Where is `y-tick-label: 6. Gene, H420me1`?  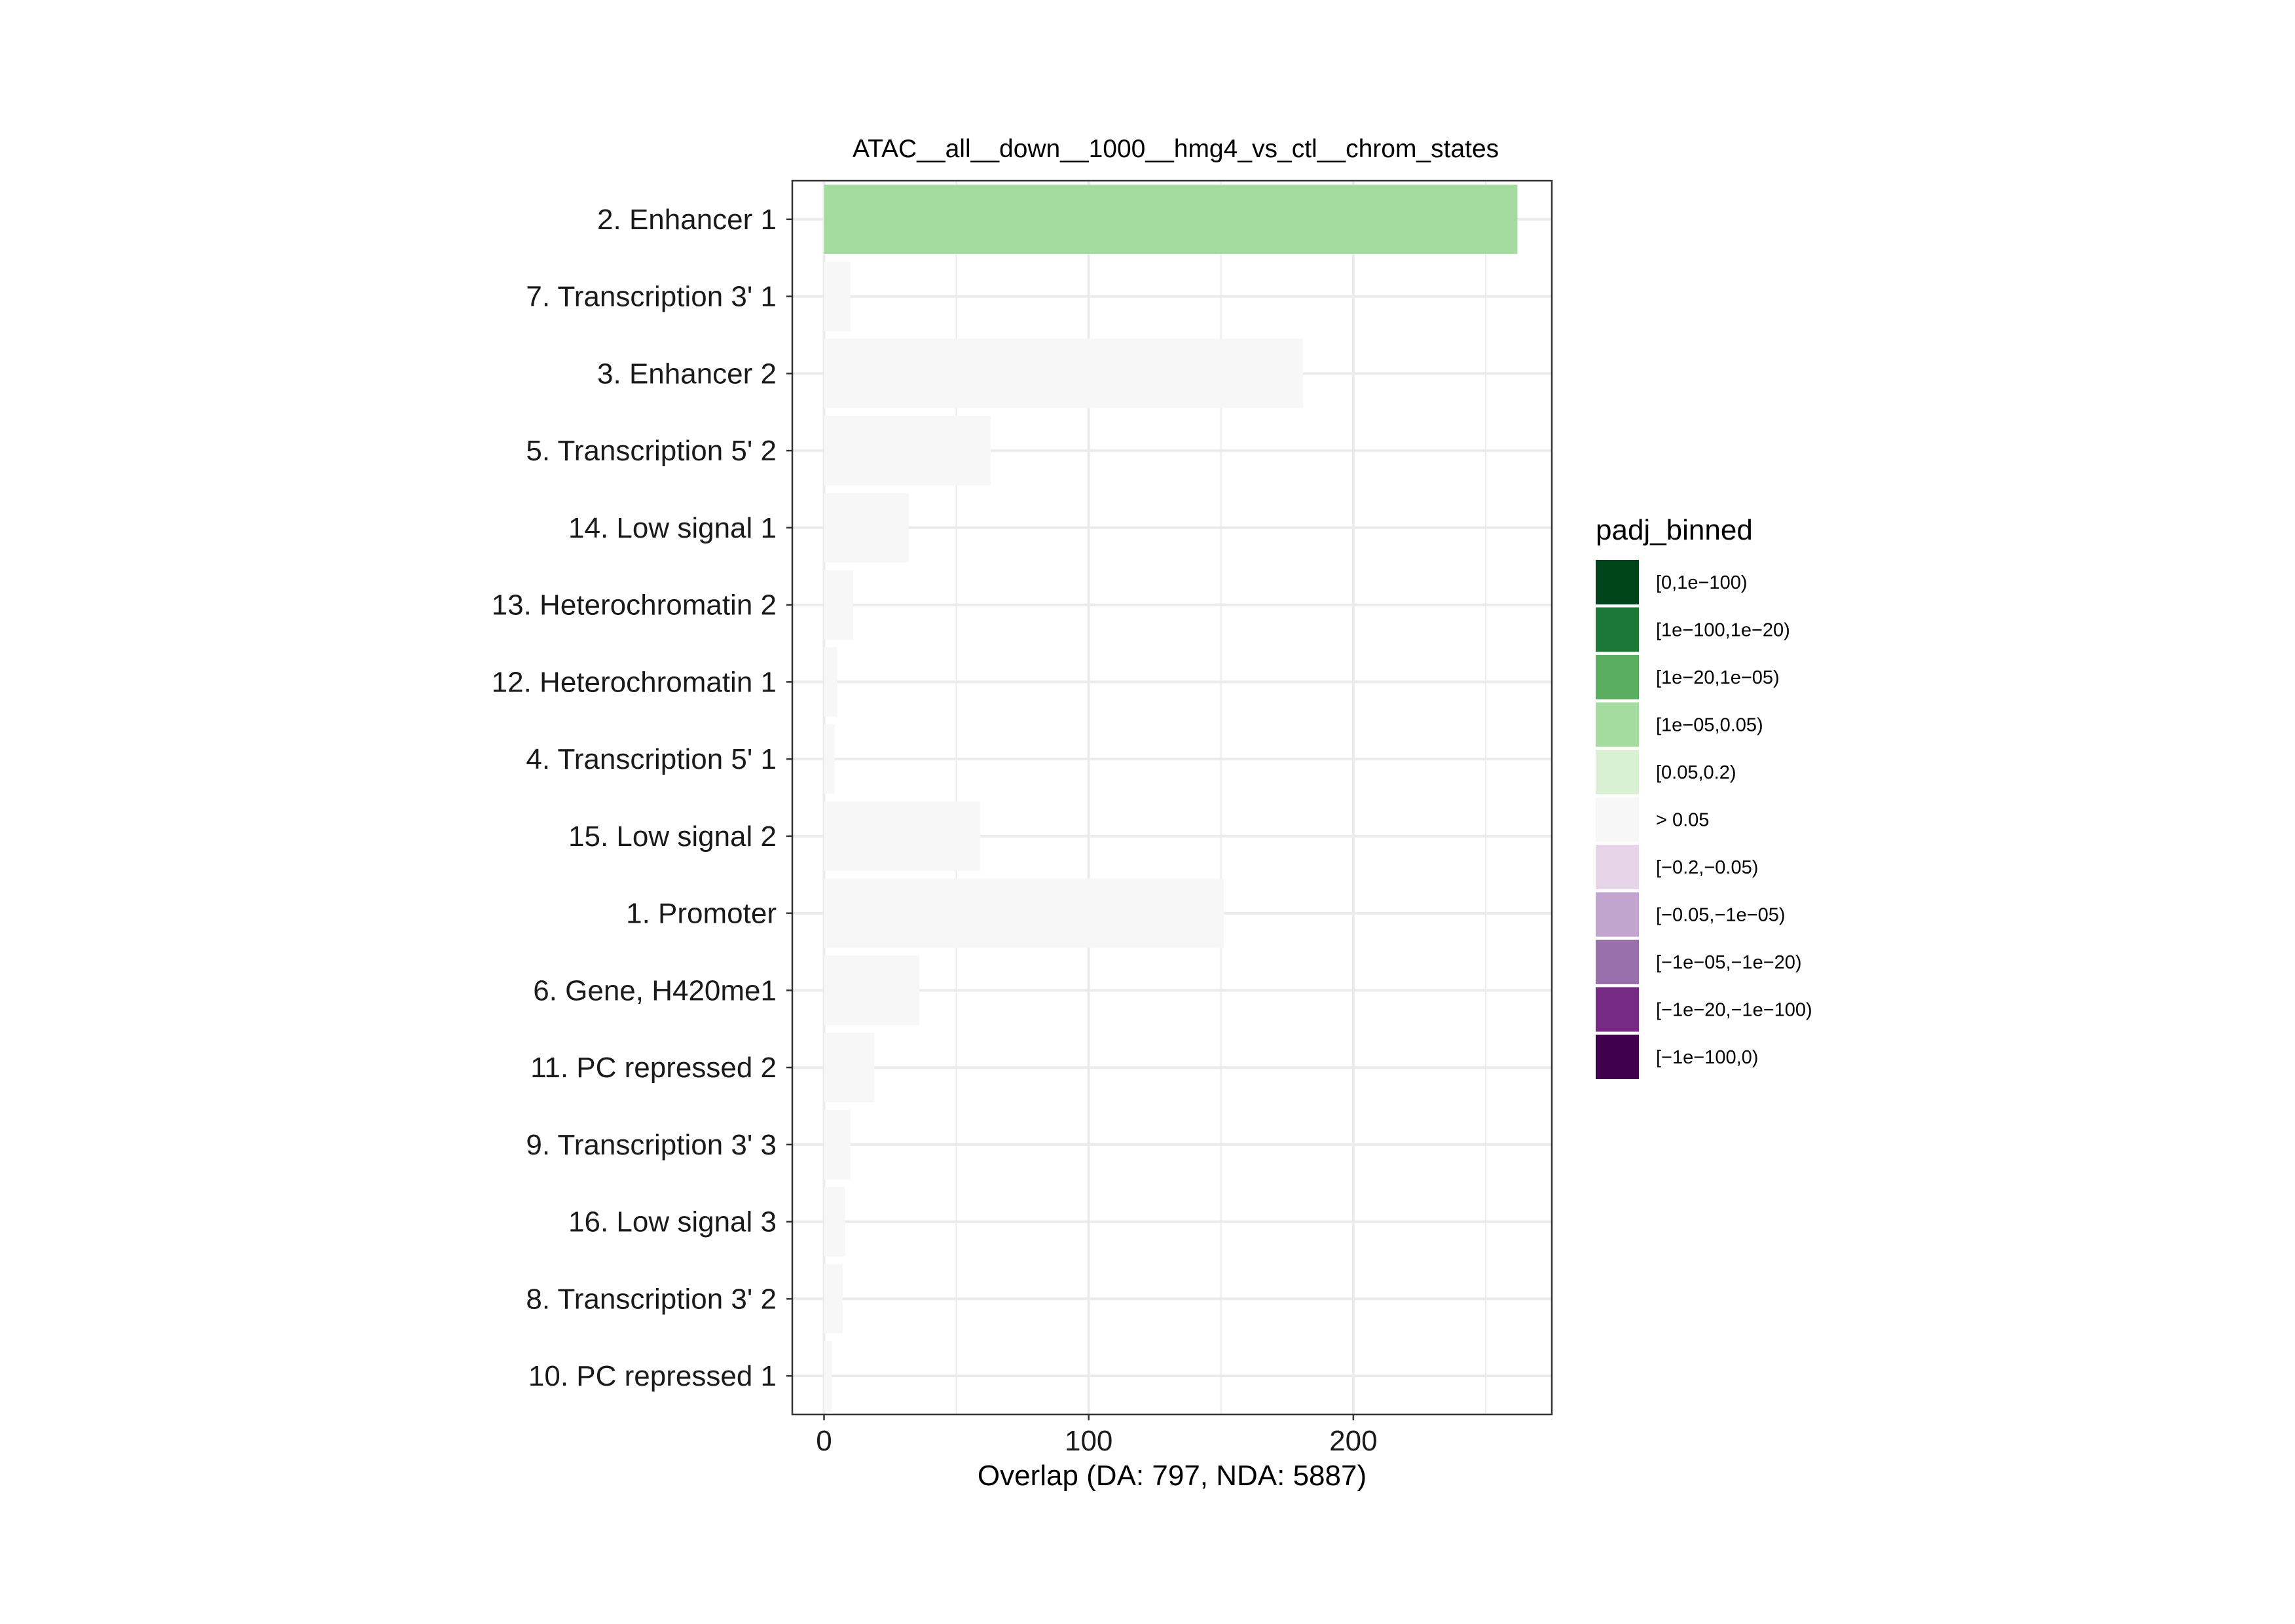 y-tick-label: 6. Gene, H420me1 is located at coordinates (655, 990).